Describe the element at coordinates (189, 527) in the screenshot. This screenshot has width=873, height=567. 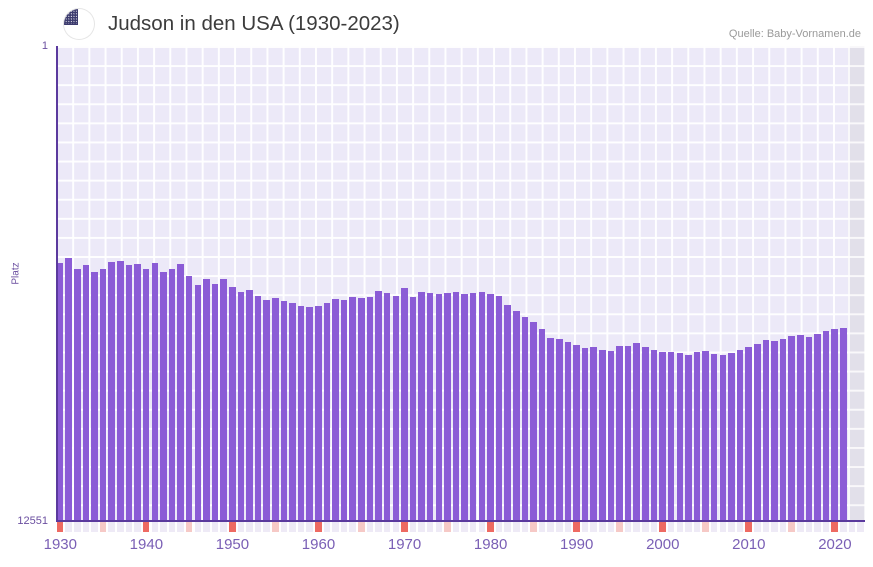
I see `x-tick-1945` at that location.